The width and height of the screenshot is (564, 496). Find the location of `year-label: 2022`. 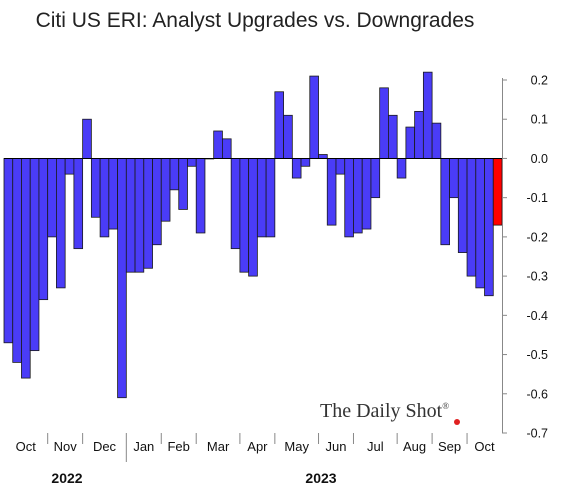

year-label: 2022 is located at coordinates (66, 478).